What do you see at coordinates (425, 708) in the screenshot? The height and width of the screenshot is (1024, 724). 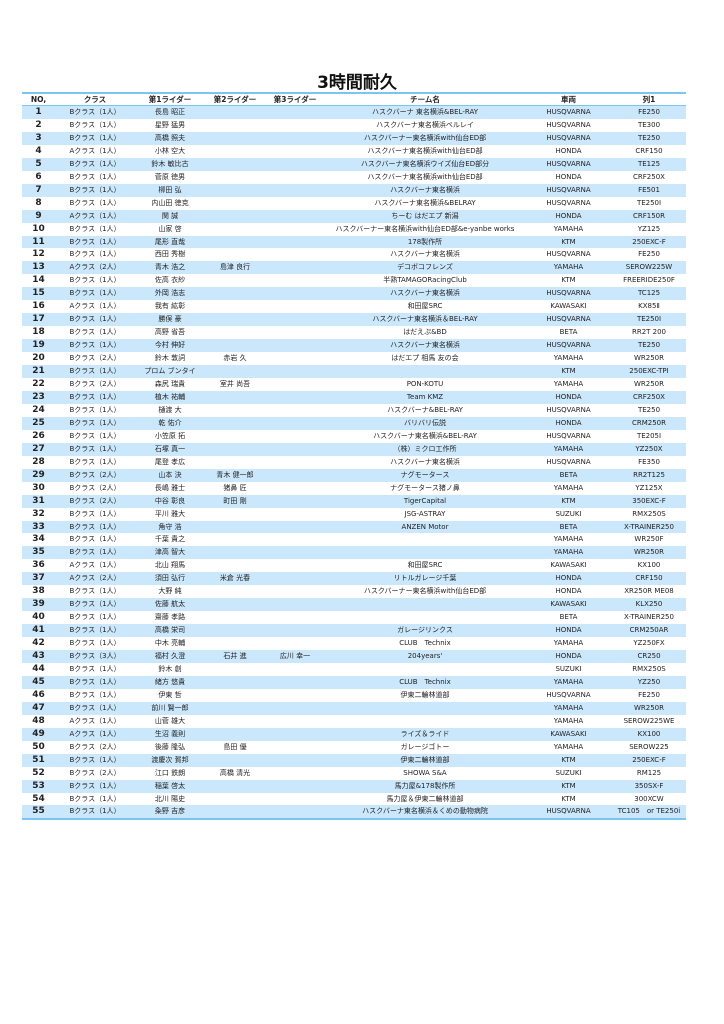 I see `cell-team-name` at bounding box center [425, 708].